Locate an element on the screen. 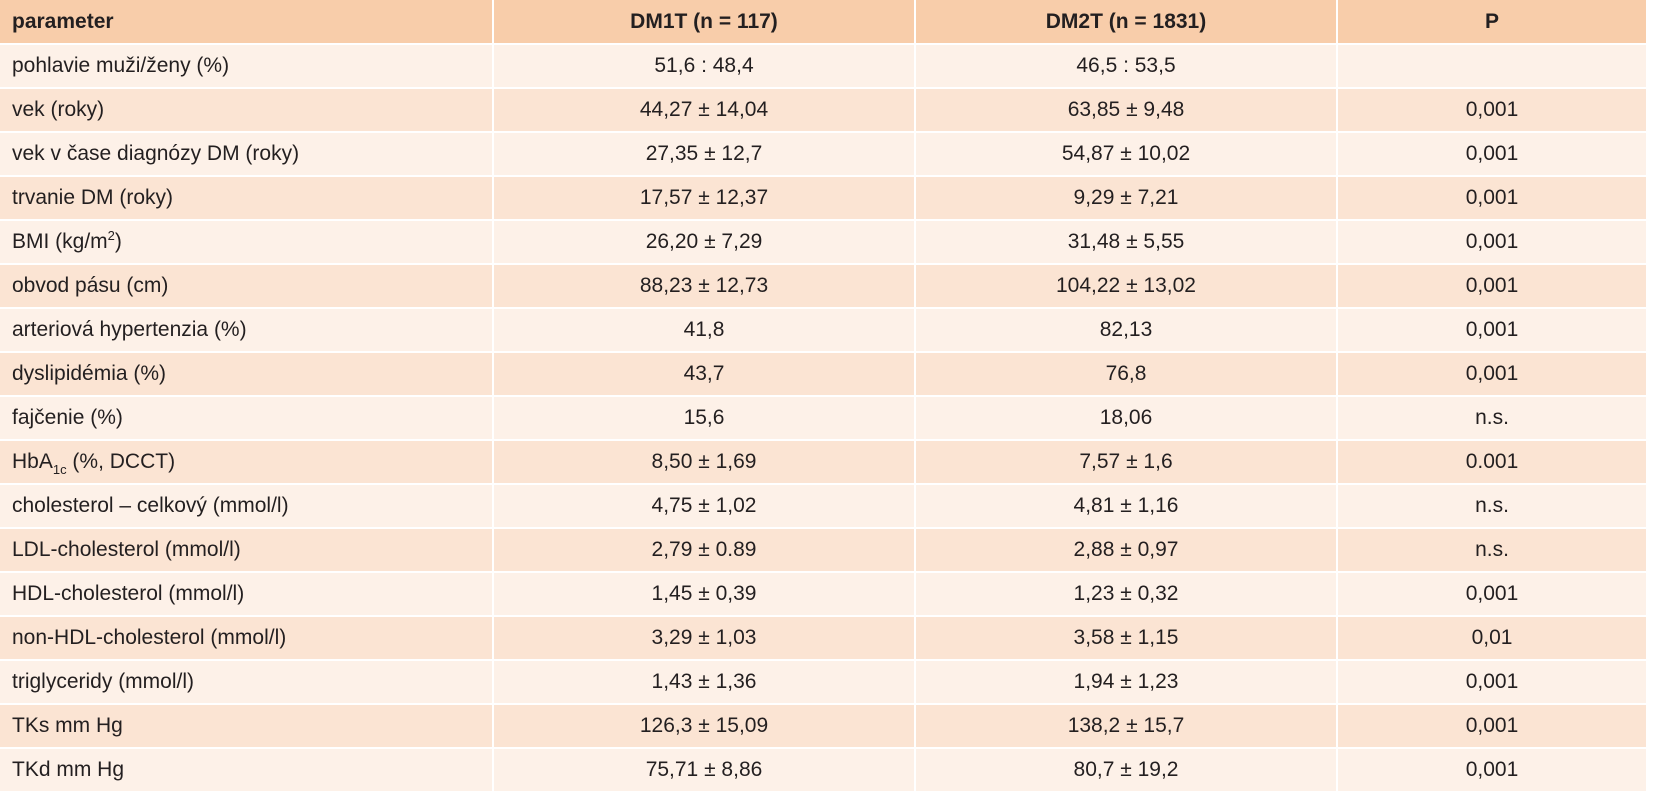 This screenshot has height=800, width=1655. cell-dm2t: 3,58 ± 1,15 is located at coordinates (1126, 638).